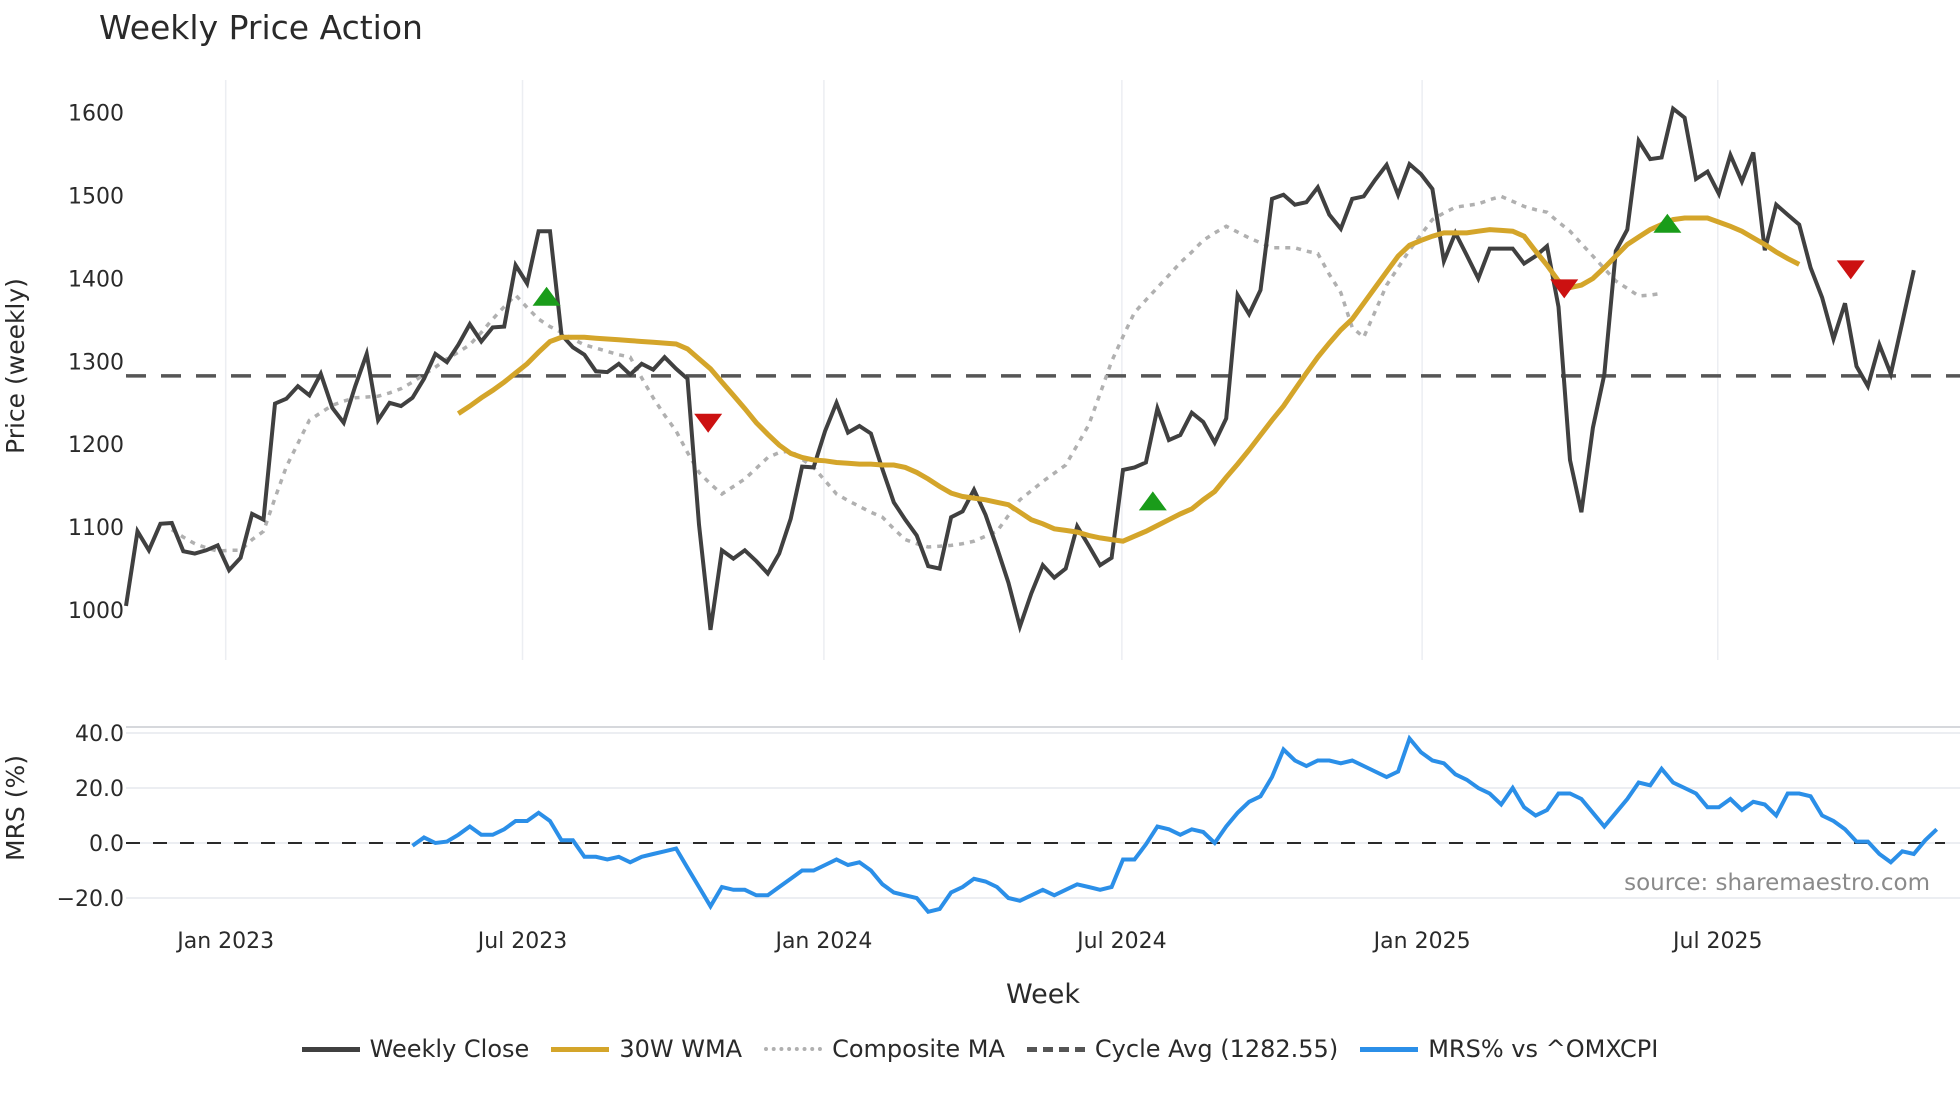 This screenshot has width=1960, height=1102. I want to click on legend-label: Weekly Close, so click(449, 1049).